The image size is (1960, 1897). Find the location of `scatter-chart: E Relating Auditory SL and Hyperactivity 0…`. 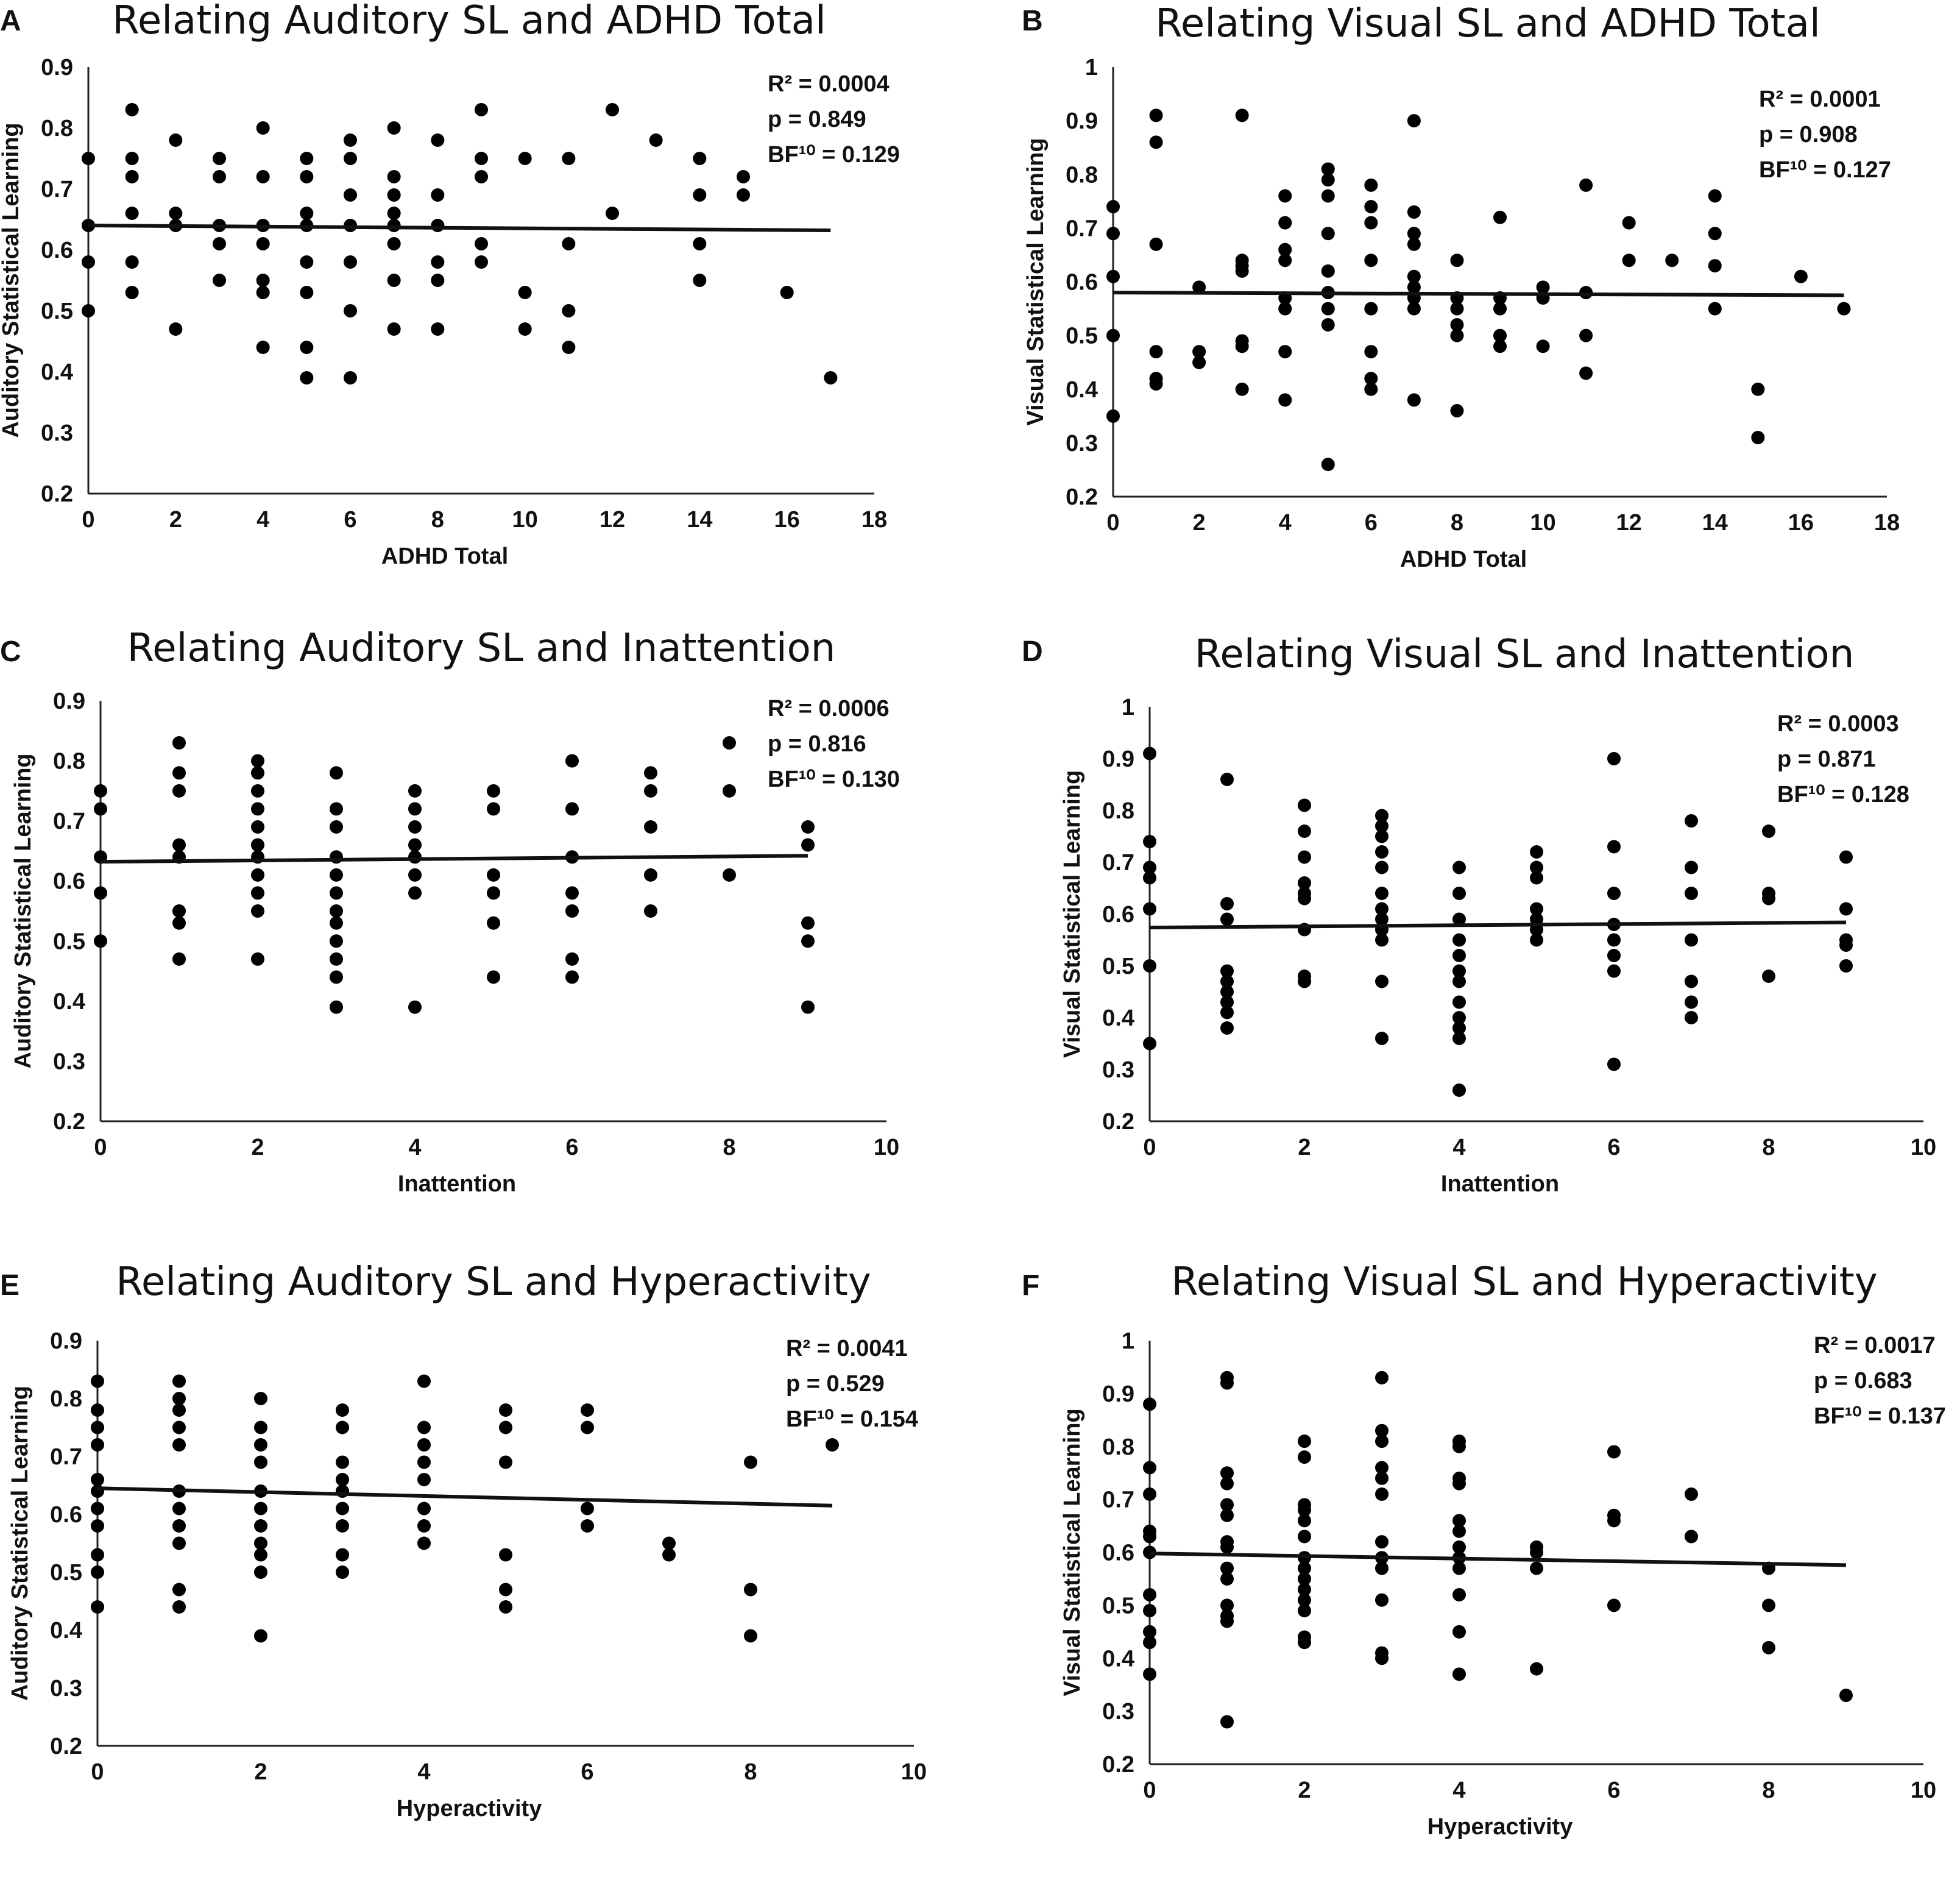

scatter-chart: E Relating Auditory SL and Hyperactivity 0… is located at coordinates (463, 1541).